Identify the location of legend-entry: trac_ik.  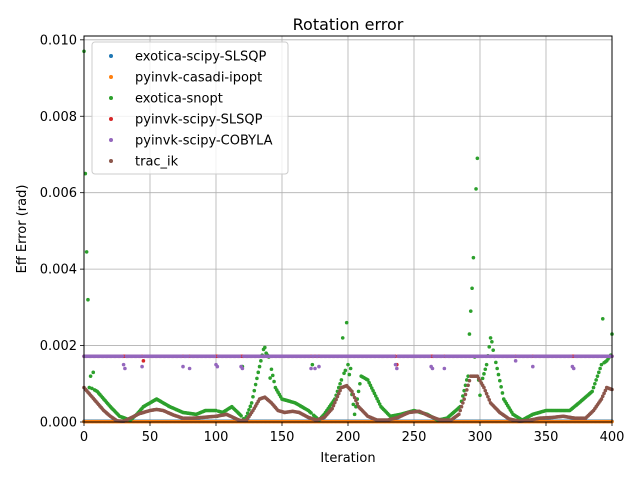
(157, 162).